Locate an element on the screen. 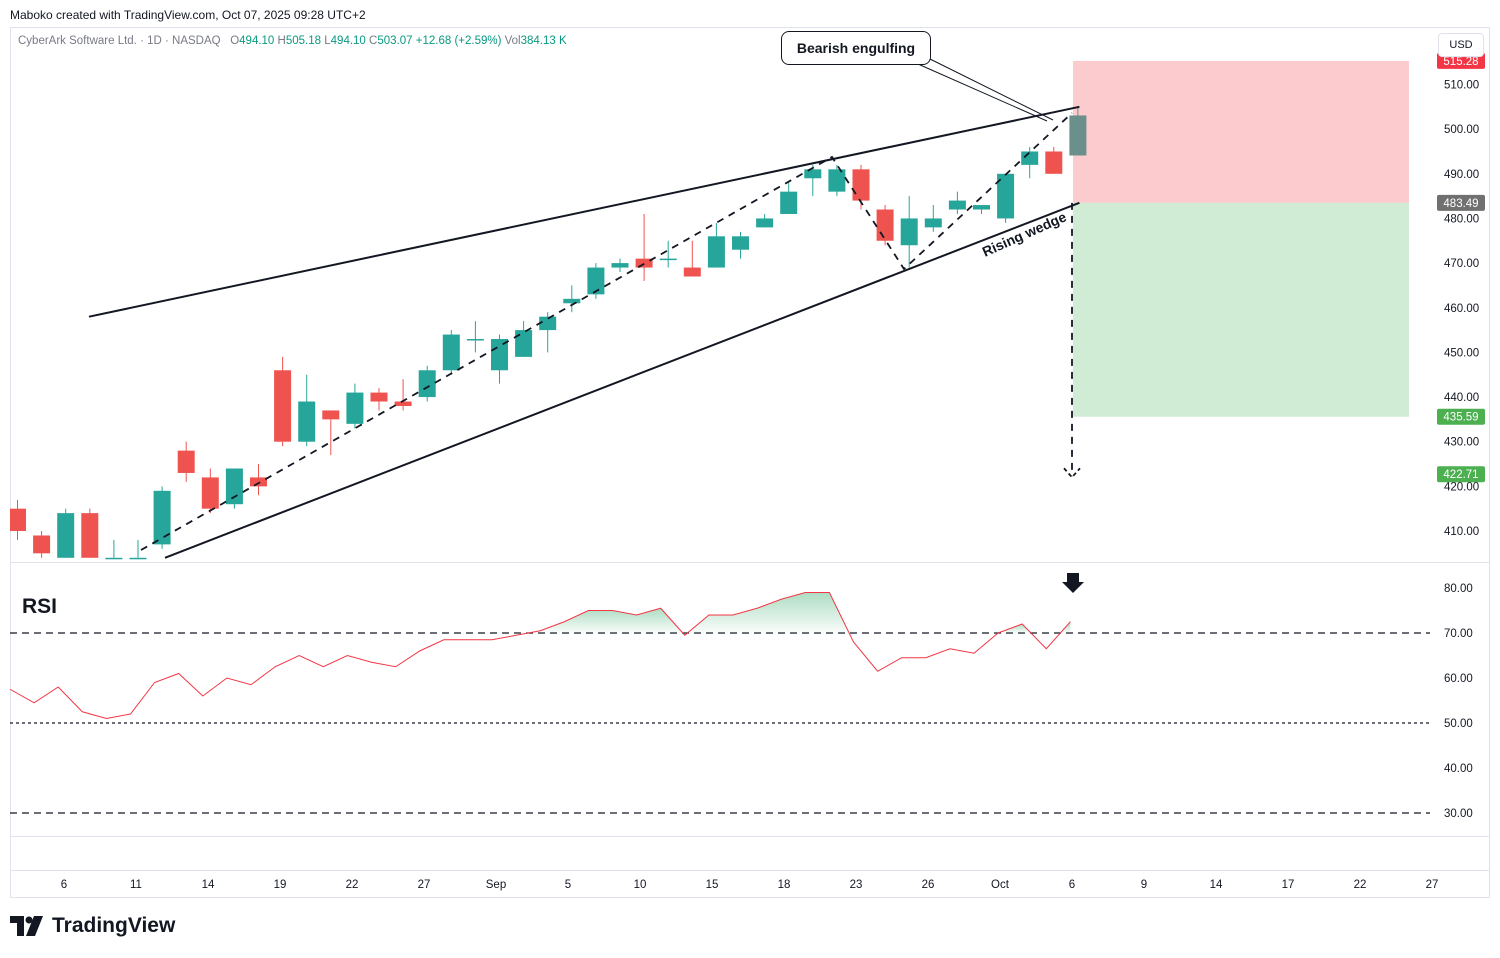 The height and width of the screenshot is (958, 1500). time-tick-label: 9 is located at coordinates (1144, 885).